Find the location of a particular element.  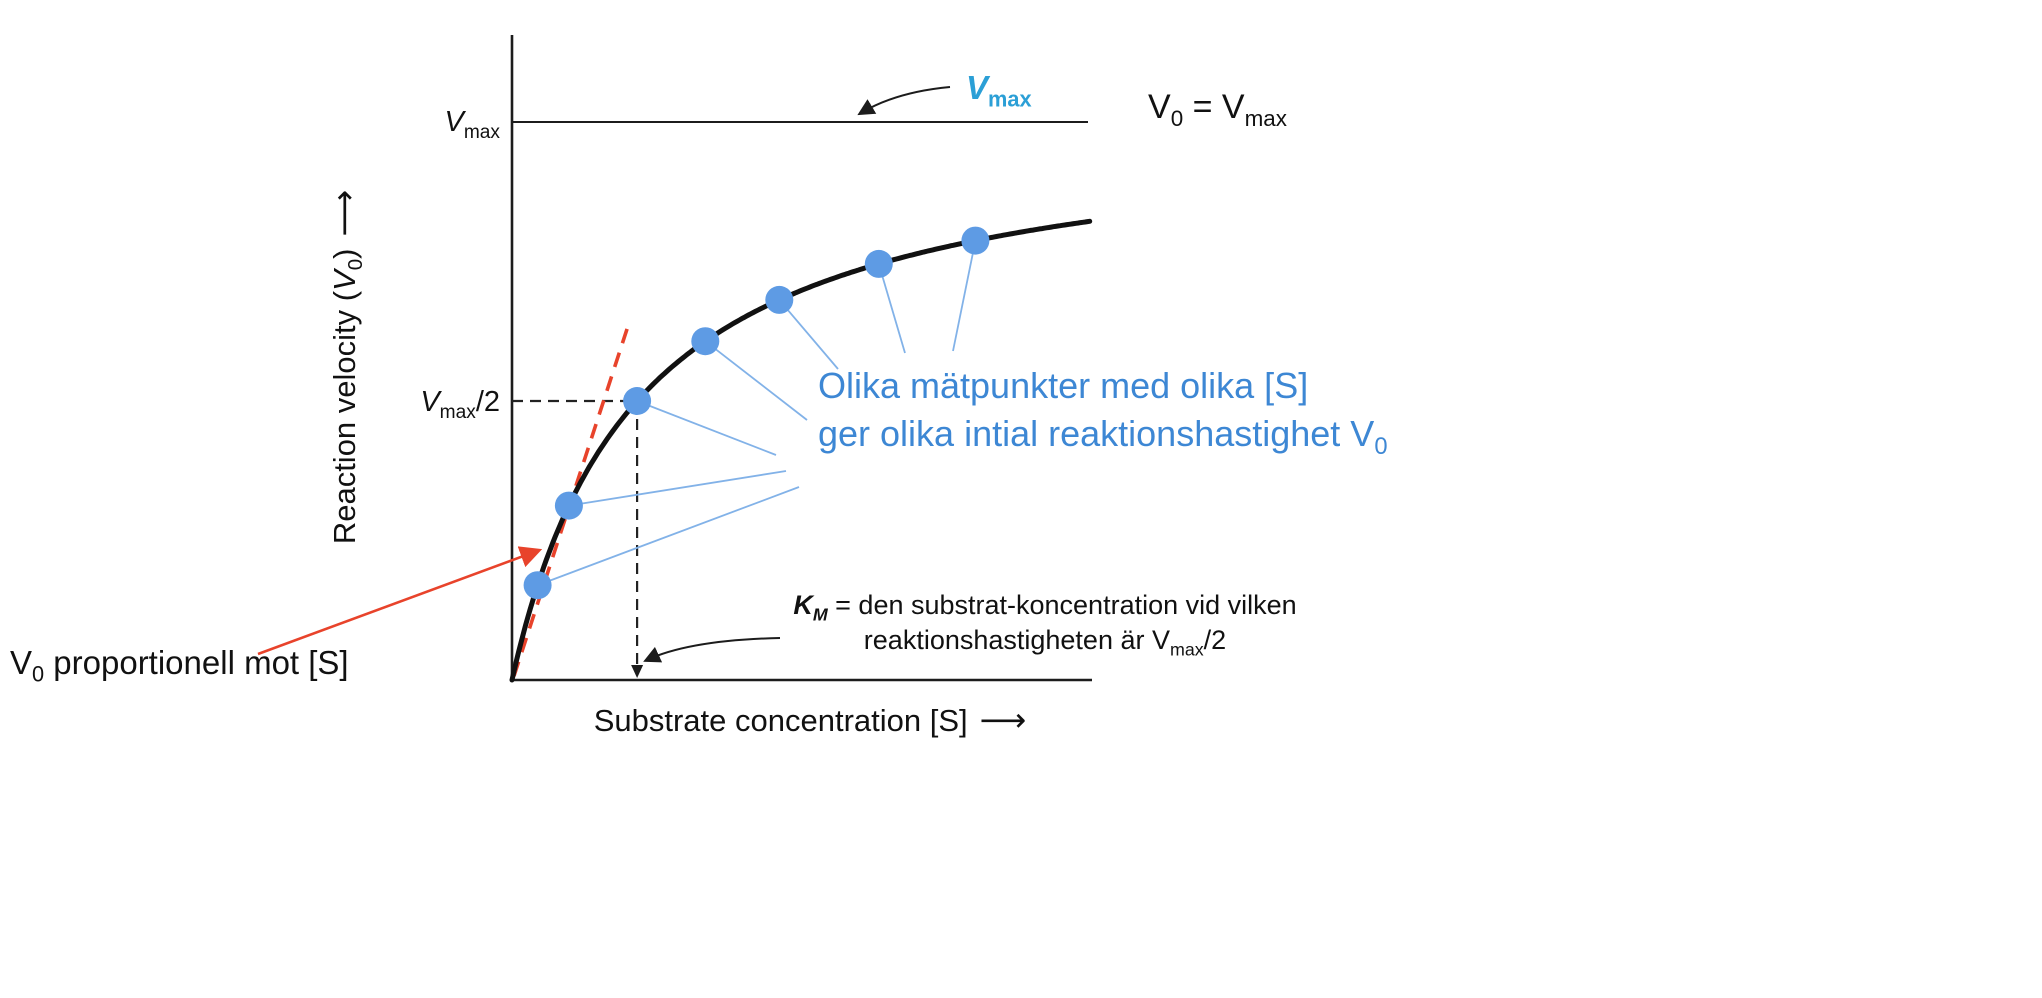

km-note-line2-pre: reaktionshastigheten är V is located at coordinates (1016, 640).